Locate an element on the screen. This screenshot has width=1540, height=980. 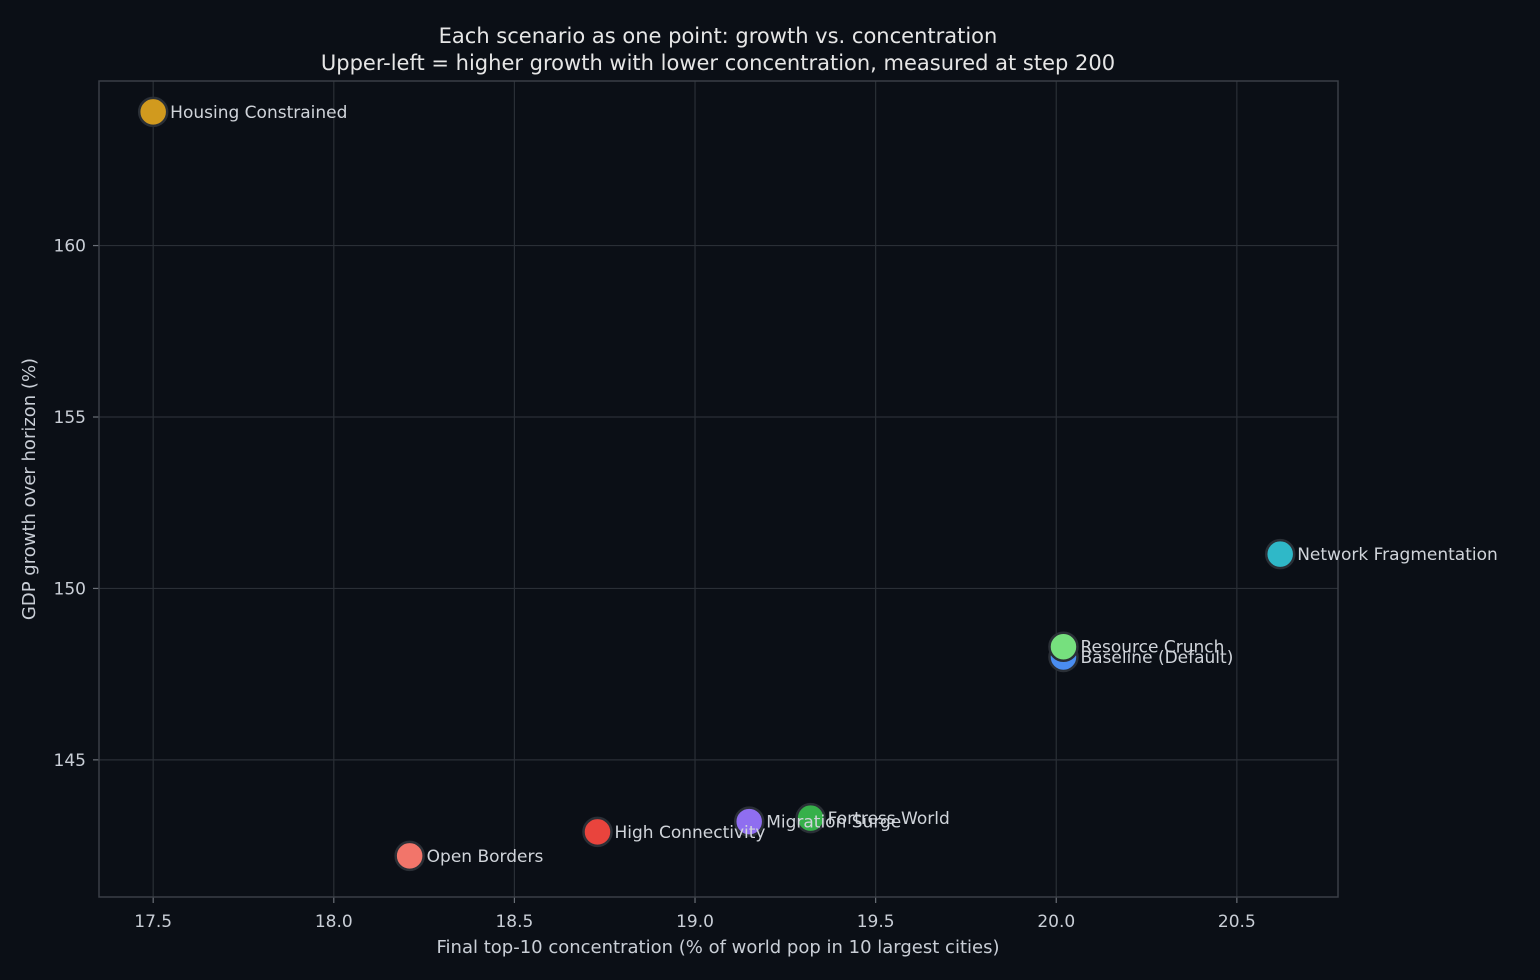
data-point-label: Resource Crunch is located at coordinates (1152, 648).